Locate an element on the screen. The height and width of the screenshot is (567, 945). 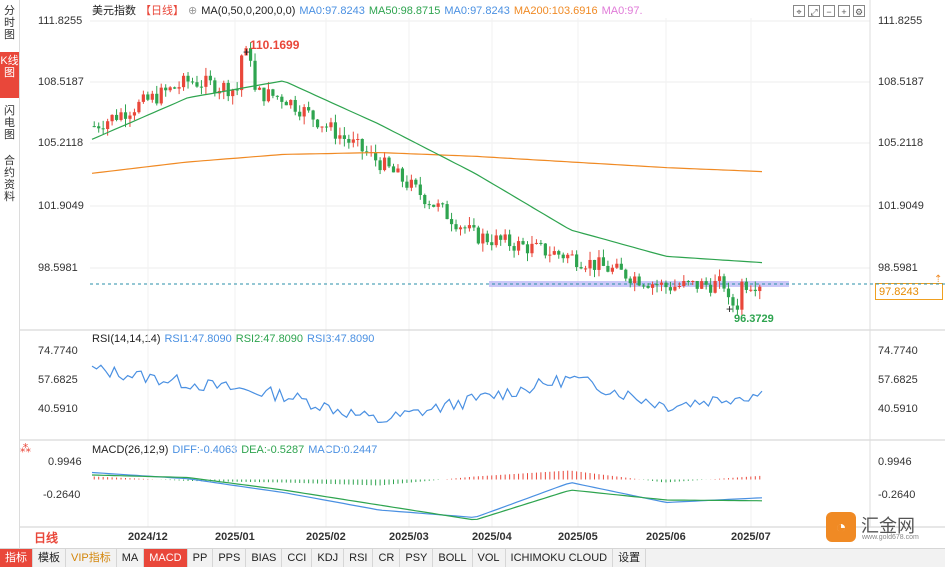
rsi-title: RSI(14,14,14) is located at coordinates (126, 339).